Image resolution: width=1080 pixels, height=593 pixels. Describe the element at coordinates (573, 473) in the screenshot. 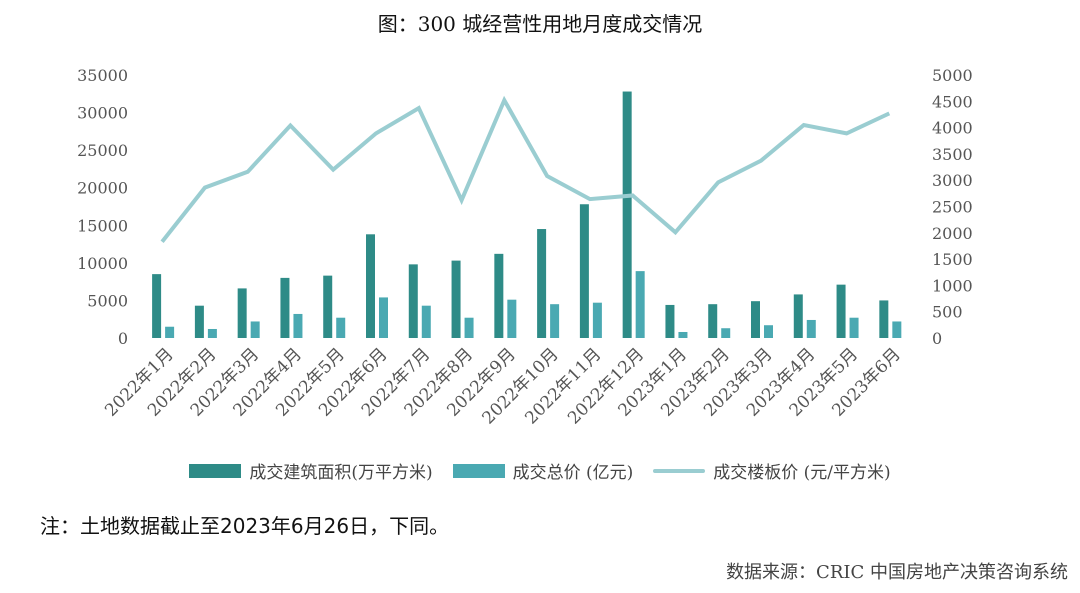

I see `legend-label-total: 成交总价 (亿元)` at that location.